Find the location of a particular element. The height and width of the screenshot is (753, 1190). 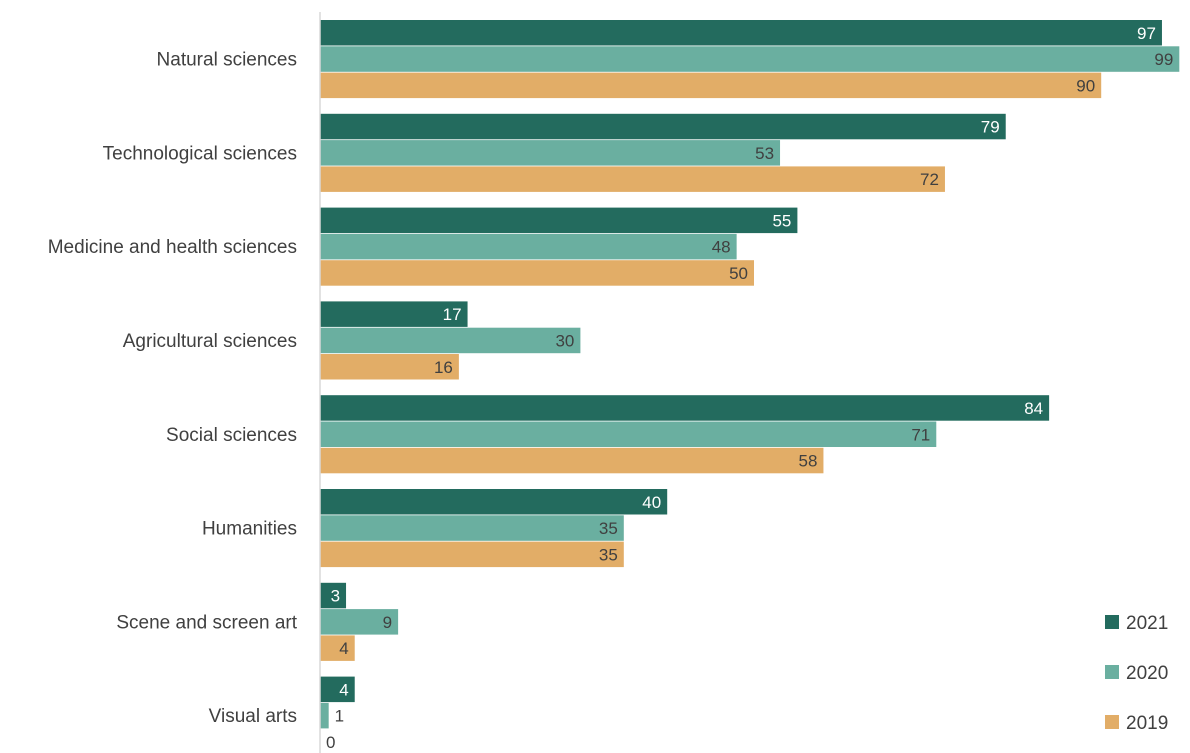

category-label: Agricultural sciences is located at coordinates (210, 341).